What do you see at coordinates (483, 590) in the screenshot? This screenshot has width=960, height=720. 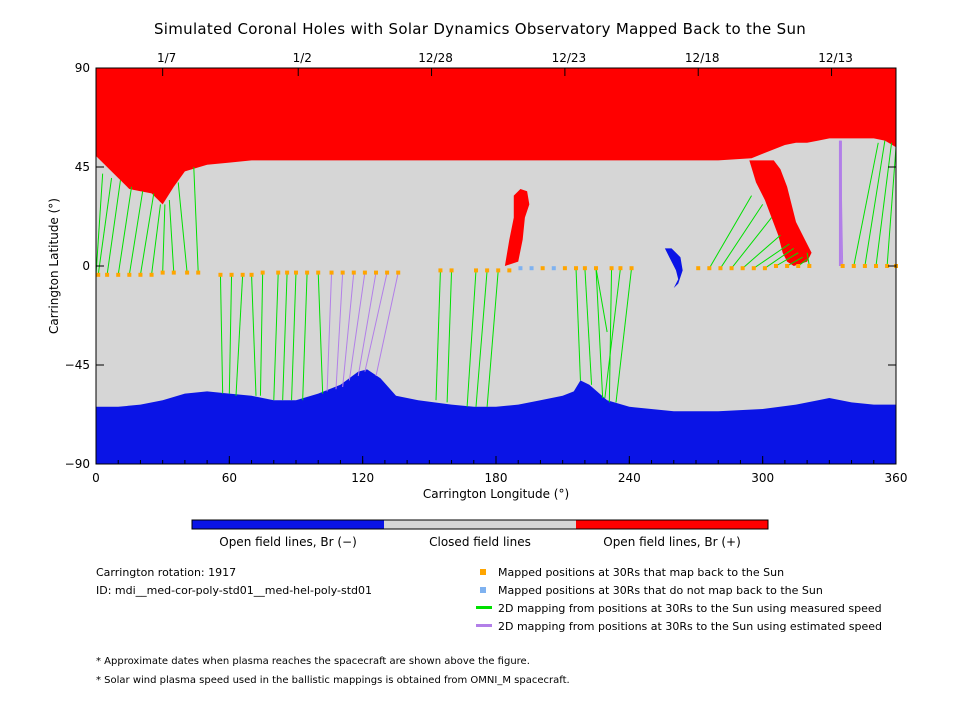 I see `legend-swatch-unmapped` at bounding box center [483, 590].